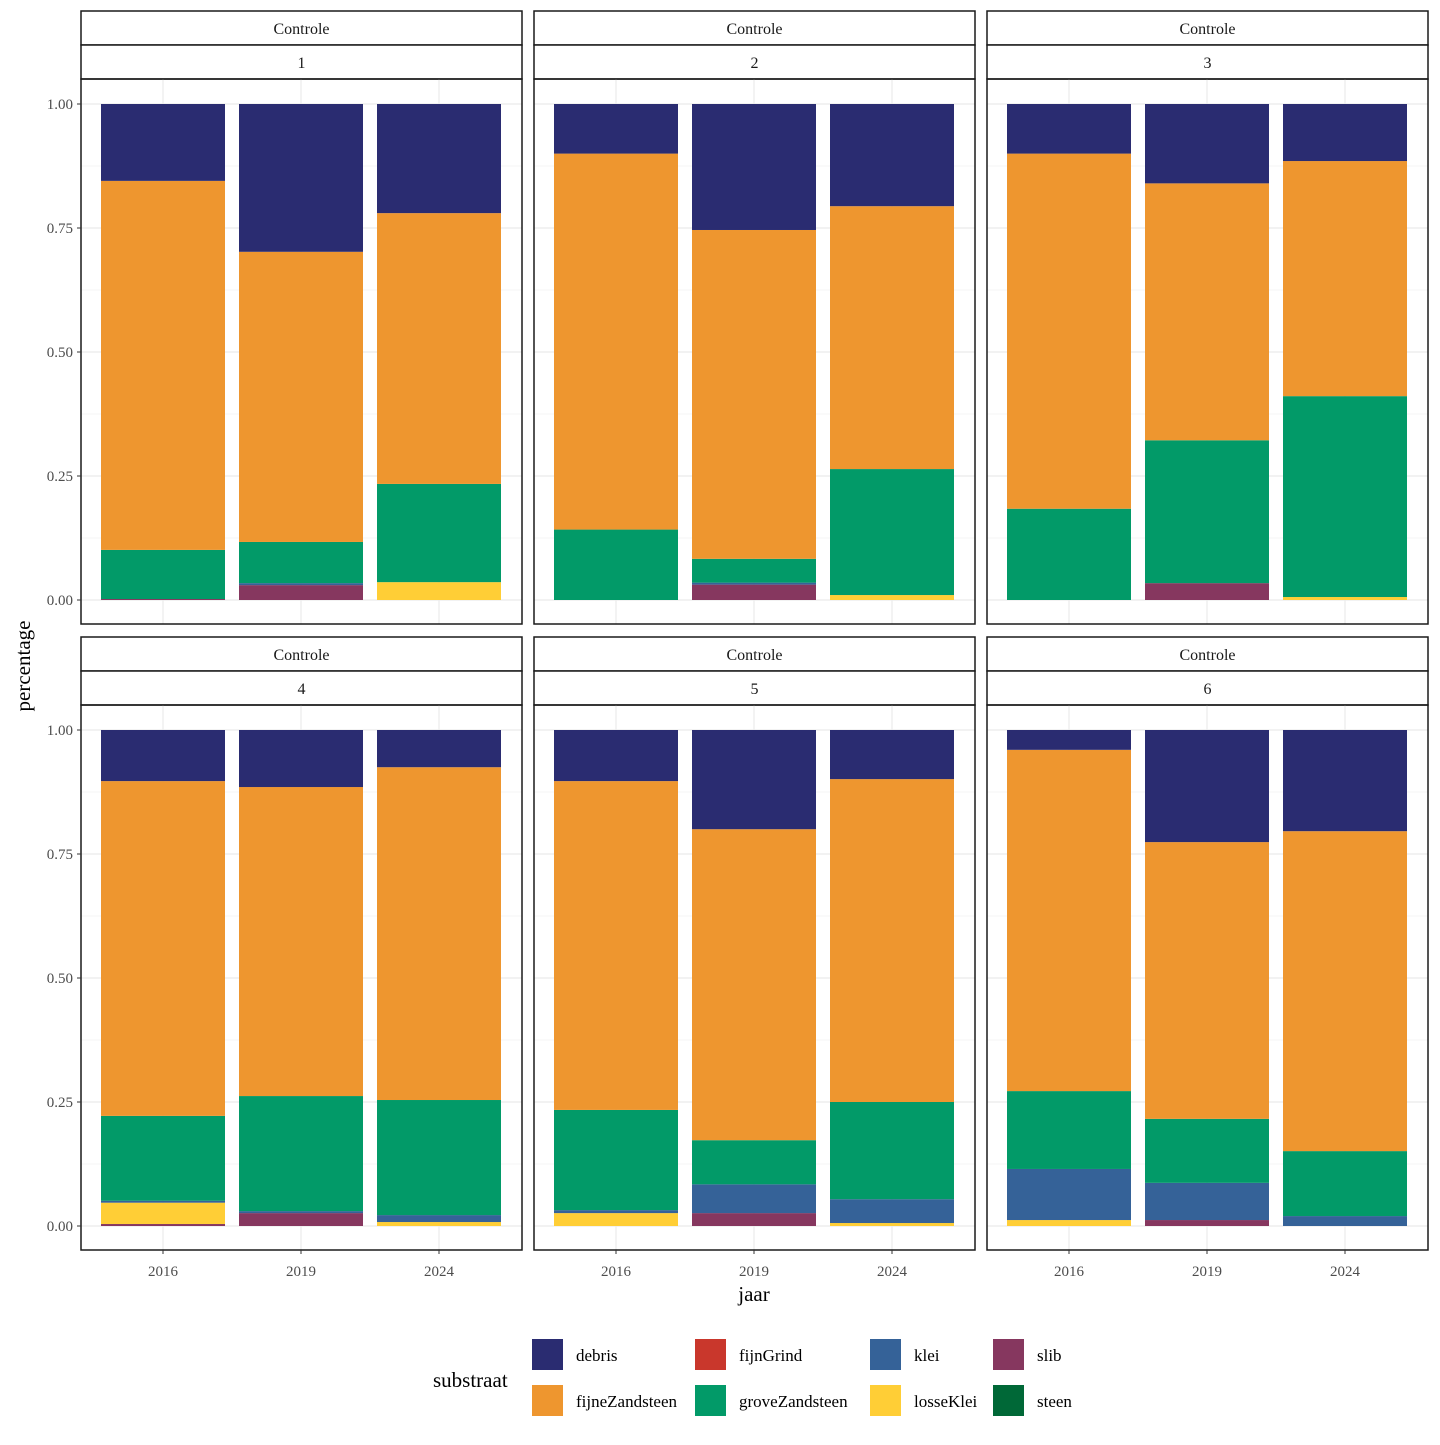  I want to click on legend-label: fijneZandsteen, so click(627, 1401).